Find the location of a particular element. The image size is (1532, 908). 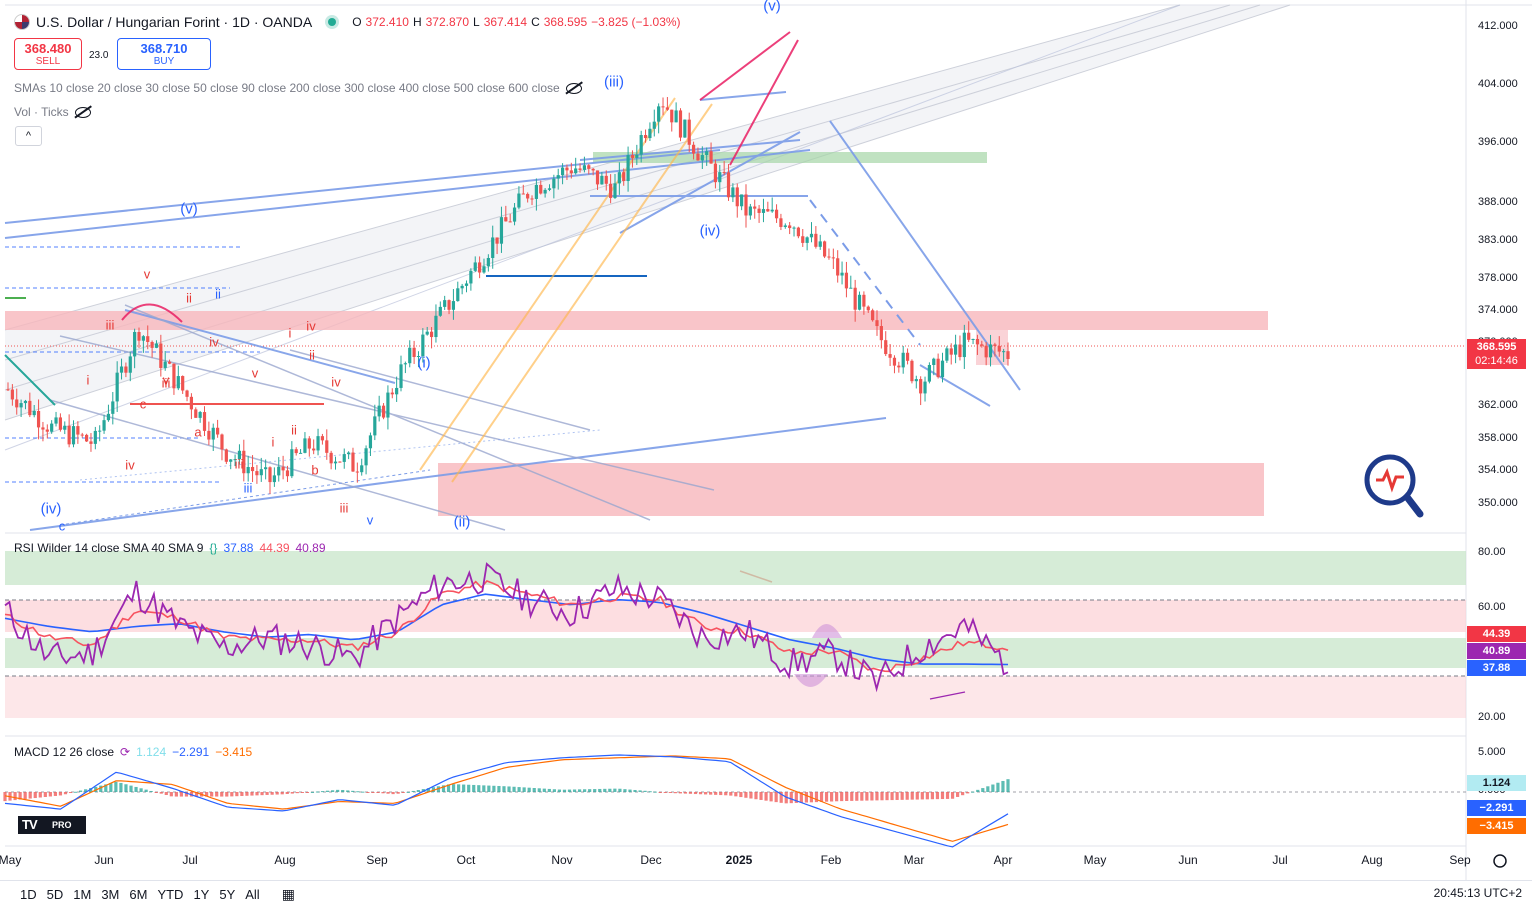

range-6m-button: 6M is located at coordinates (138, 894).